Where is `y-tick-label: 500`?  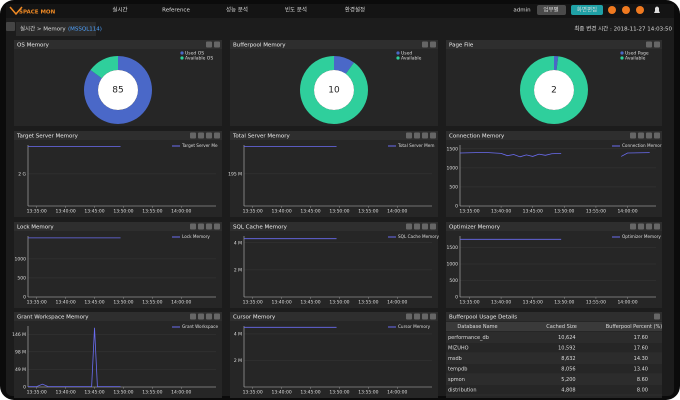
y-tick-label: 500 is located at coordinates (453, 281).